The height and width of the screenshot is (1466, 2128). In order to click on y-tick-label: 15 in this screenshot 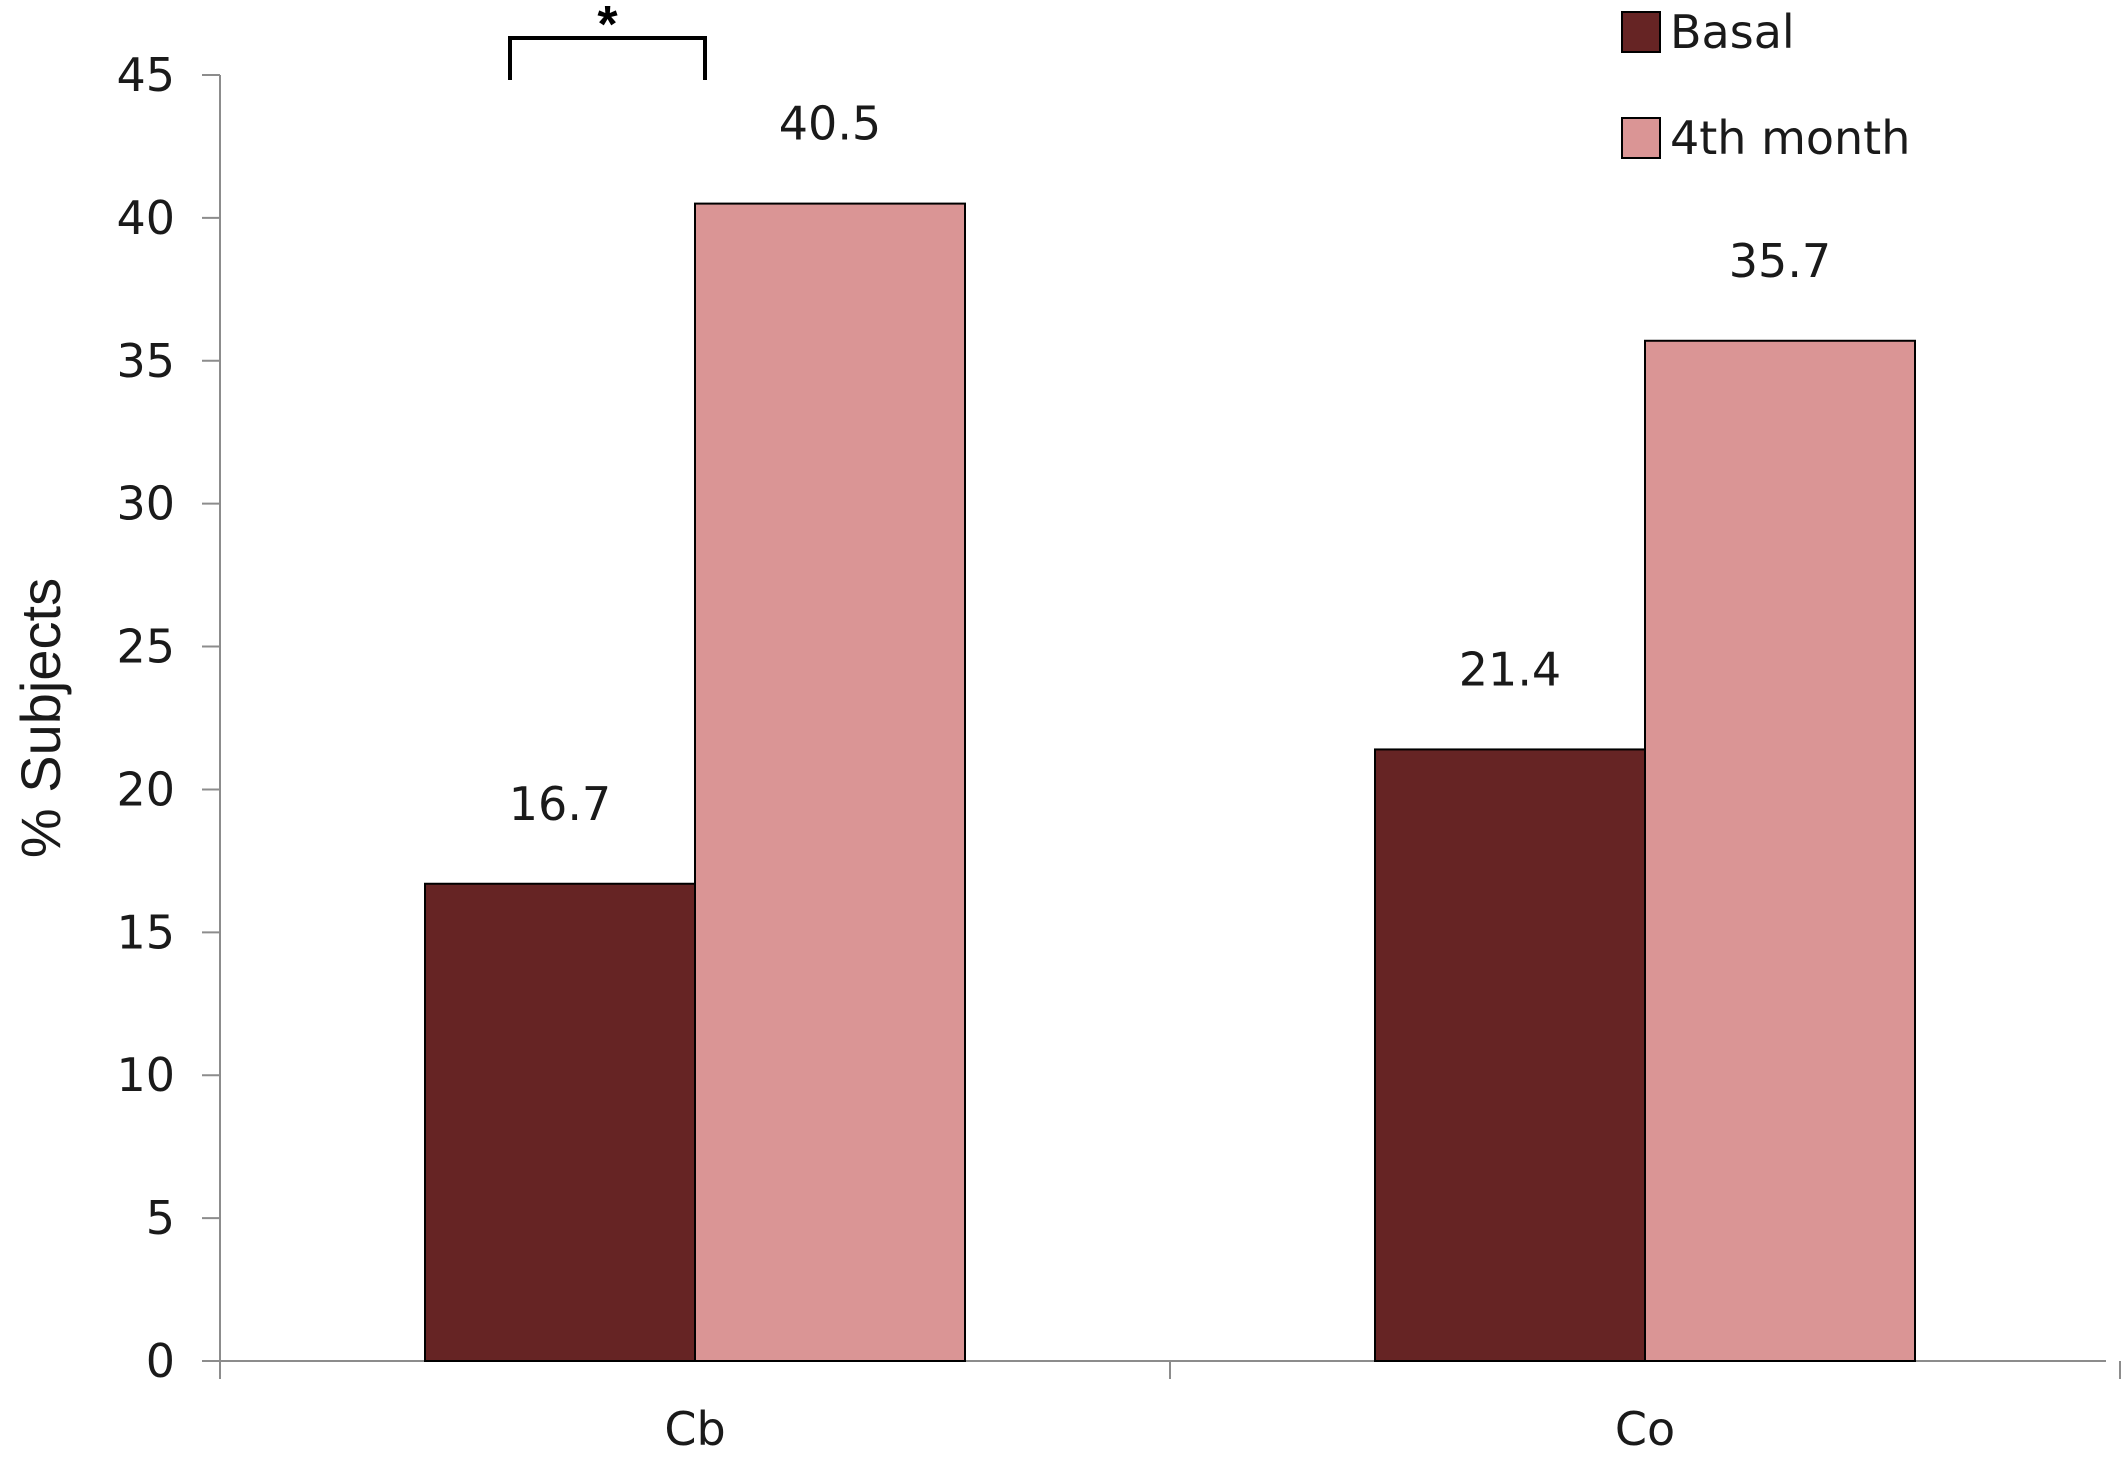, I will do `click(145, 932)`.